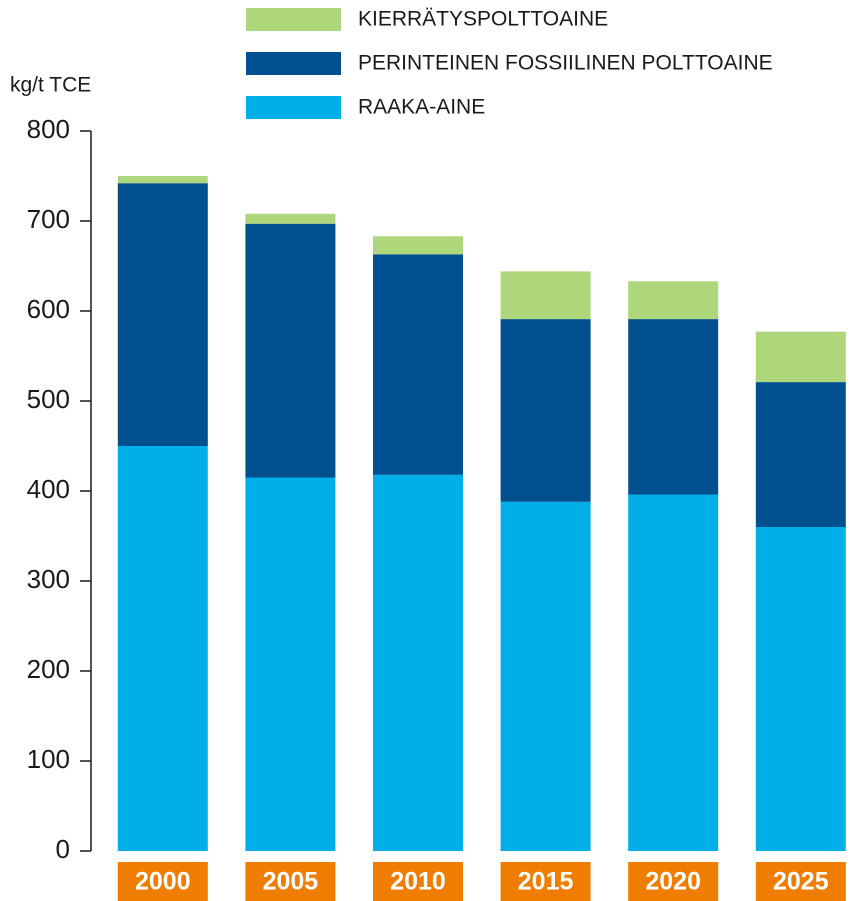 This screenshot has height=901, width=853. I want to click on y-axis-label: kg/t TCE, so click(50, 85).